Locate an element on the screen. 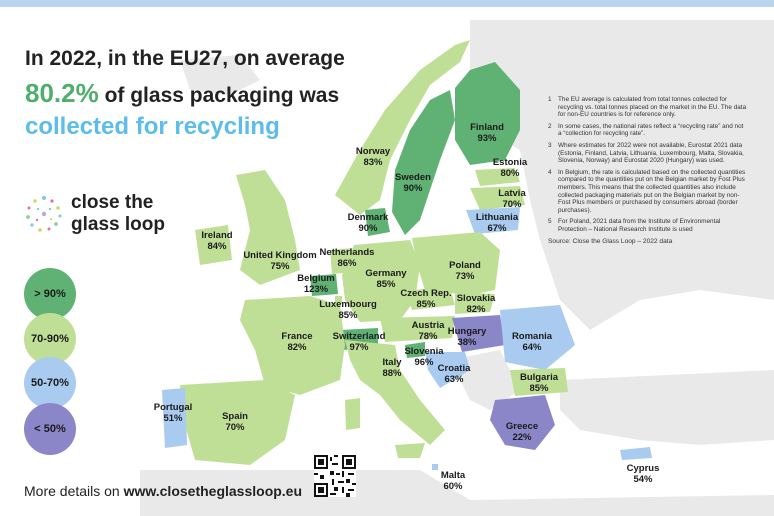 This screenshot has height=516, width=774. country-greece is located at coordinates (522, 422).